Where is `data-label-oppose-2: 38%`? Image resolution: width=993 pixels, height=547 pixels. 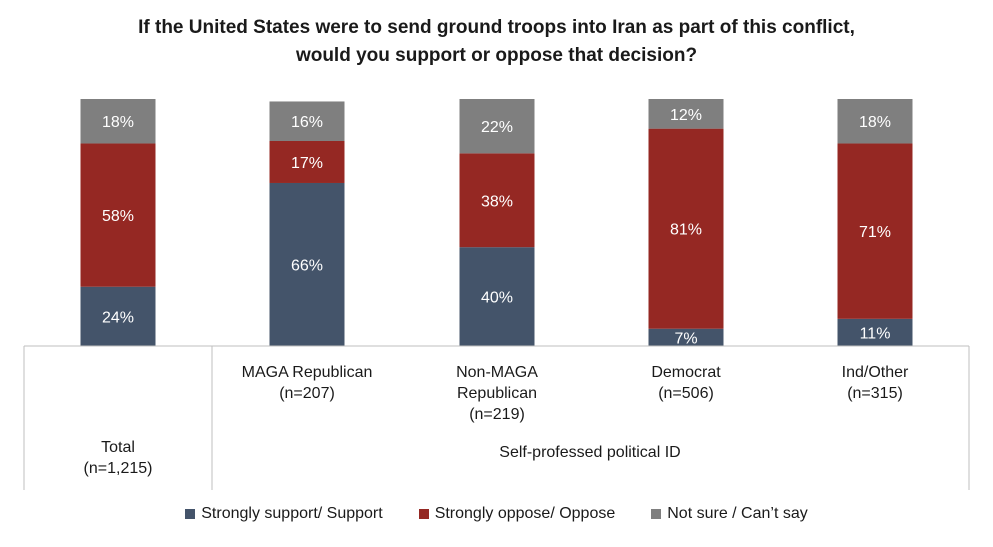
data-label-oppose-2: 38% is located at coordinates (497, 201).